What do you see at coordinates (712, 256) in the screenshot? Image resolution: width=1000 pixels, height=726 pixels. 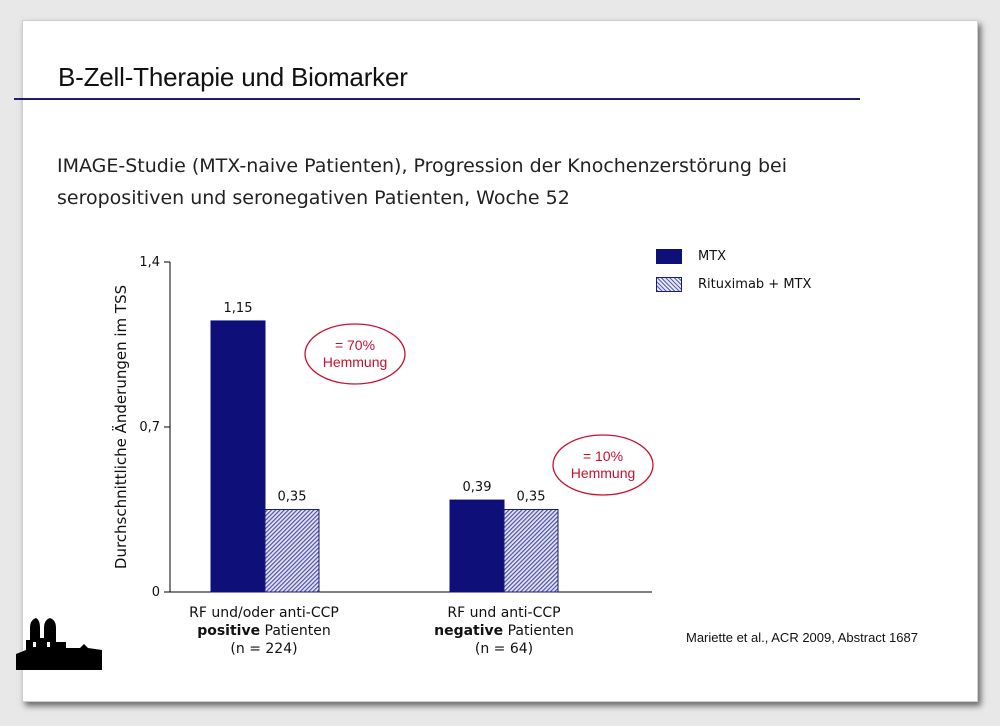 I see `legend-label-mtx: MTX` at bounding box center [712, 256].